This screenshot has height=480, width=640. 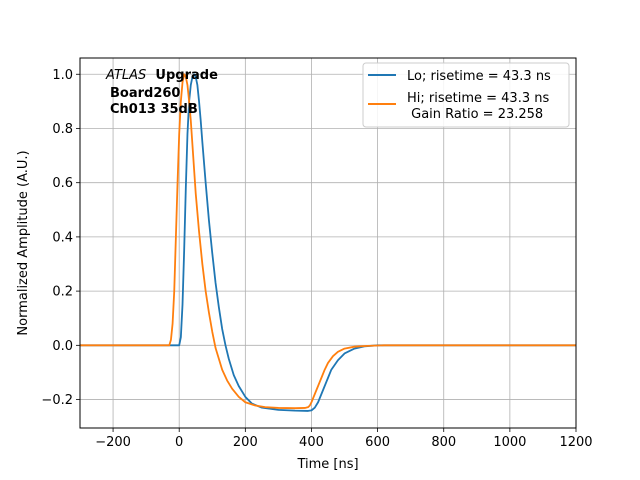 What do you see at coordinates (23, 242) in the screenshot?
I see `y-axis-label: Normalized Amplitude (A.U.)` at bounding box center [23, 242].